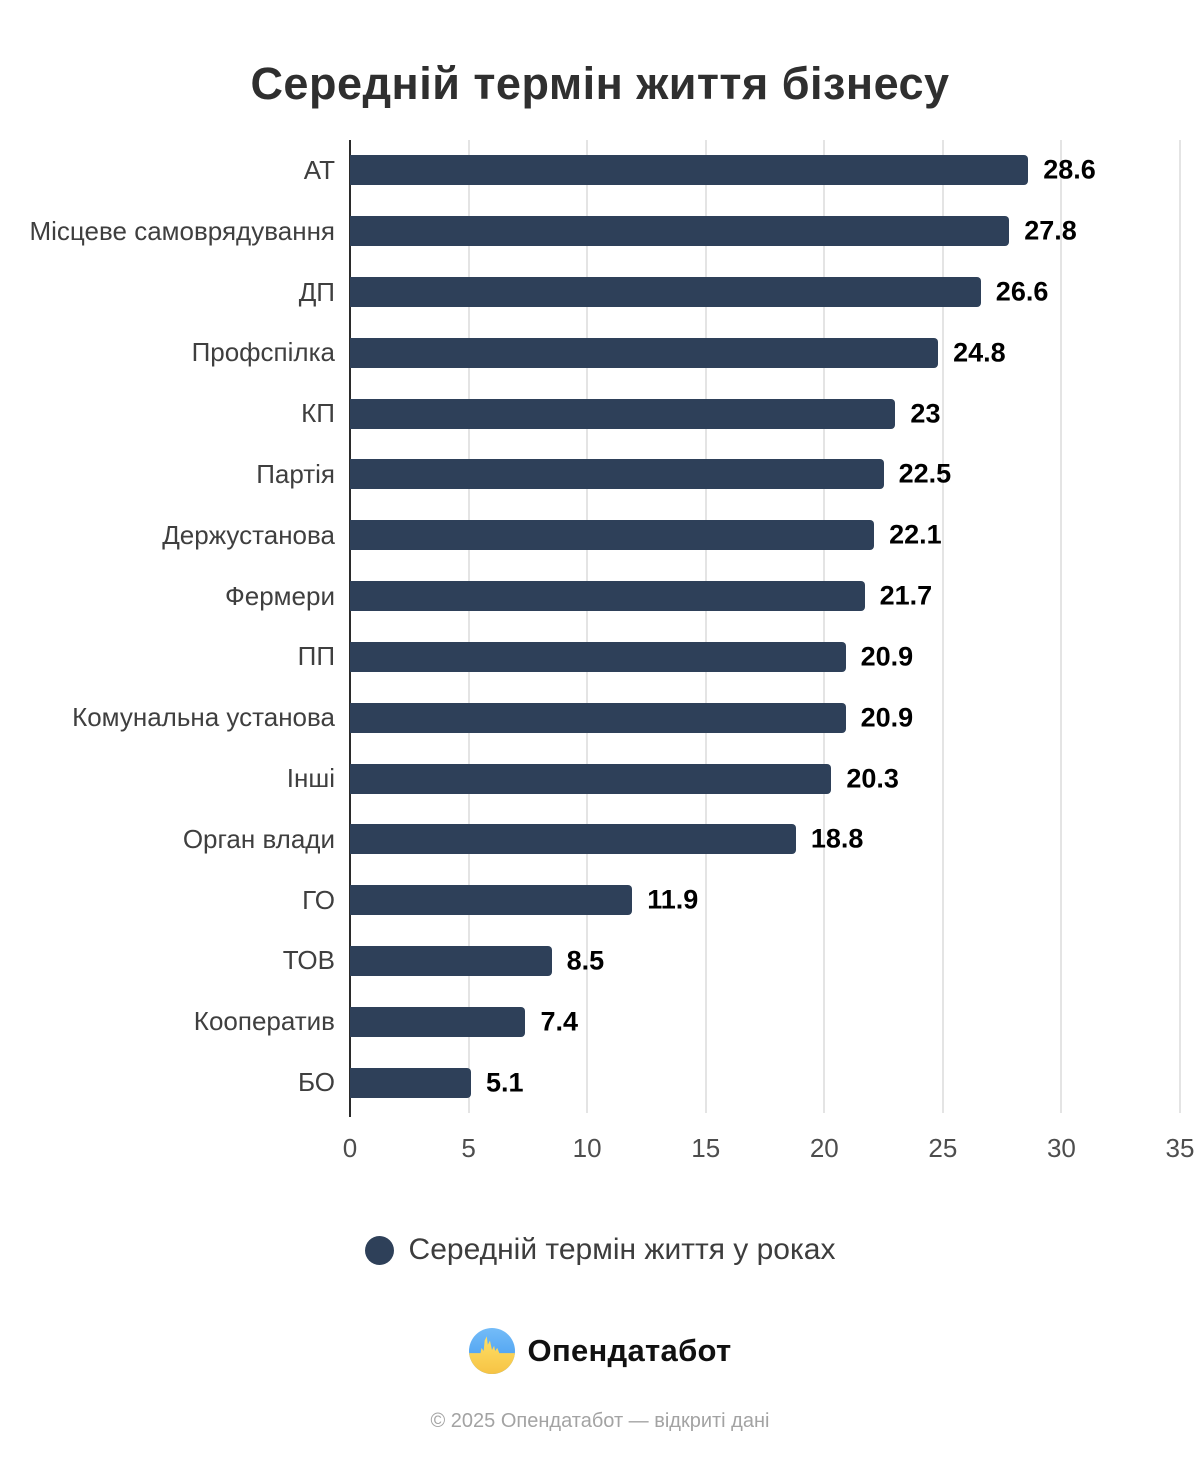 The width and height of the screenshot is (1200, 1460). I want to click on chart-row: Комунальна установа 20.9, so click(600, 717).